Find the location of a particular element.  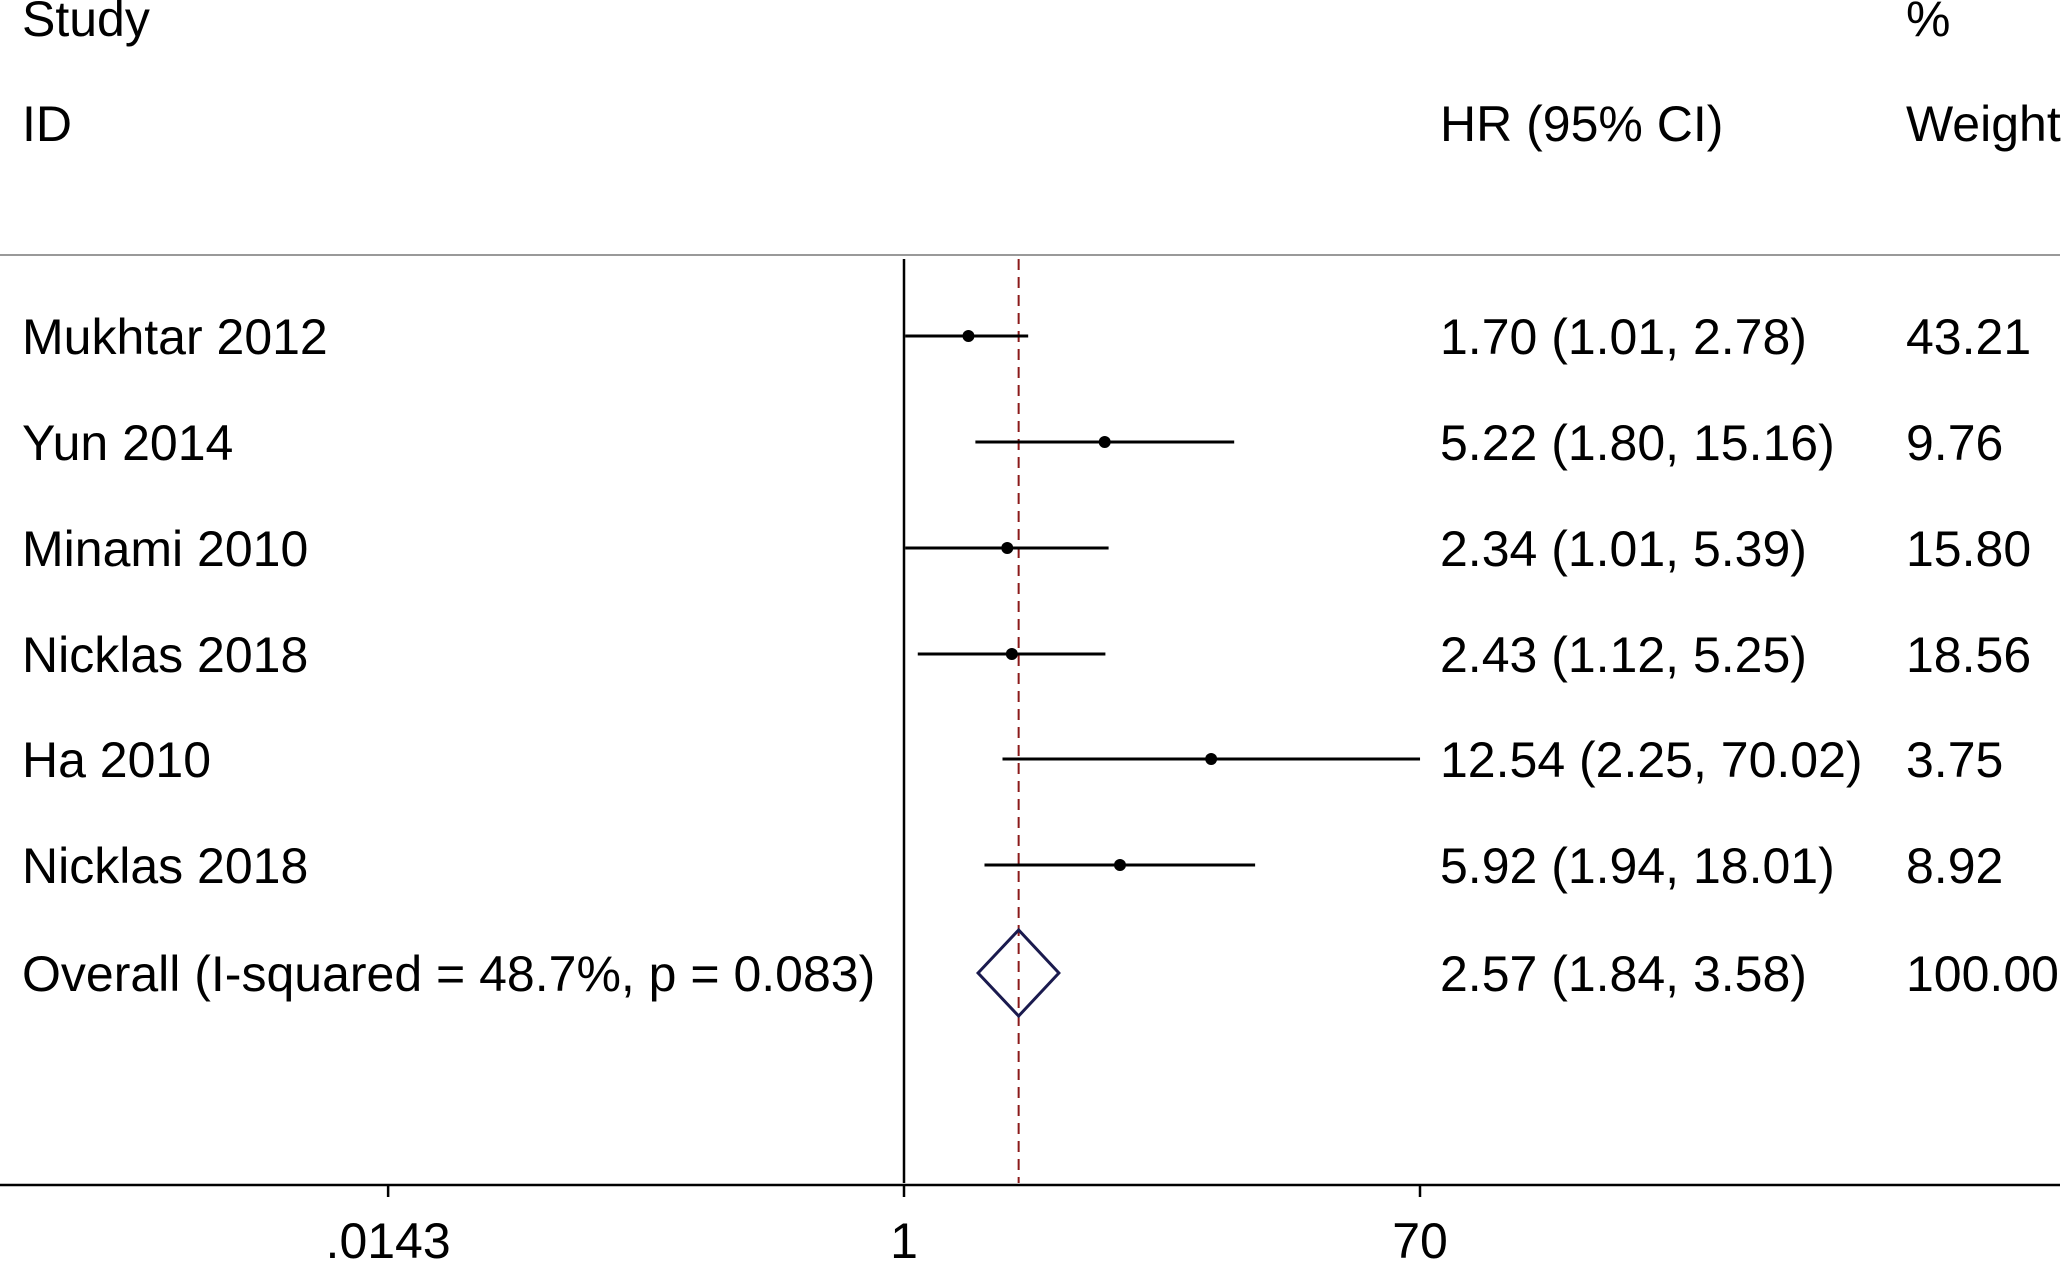

study-row: Yun 2014 5.22 (1.80, 15.16) 9.76 is located at coordinates (1012, 443).